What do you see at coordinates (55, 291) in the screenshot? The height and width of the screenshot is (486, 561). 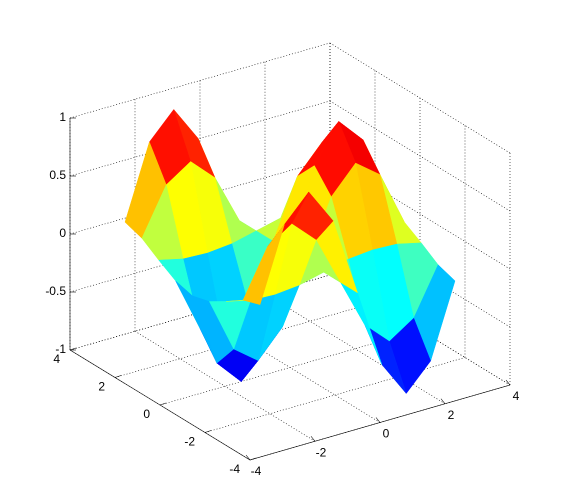 I see `z-tick-label: -0.5` at bounding box center [55, 291].